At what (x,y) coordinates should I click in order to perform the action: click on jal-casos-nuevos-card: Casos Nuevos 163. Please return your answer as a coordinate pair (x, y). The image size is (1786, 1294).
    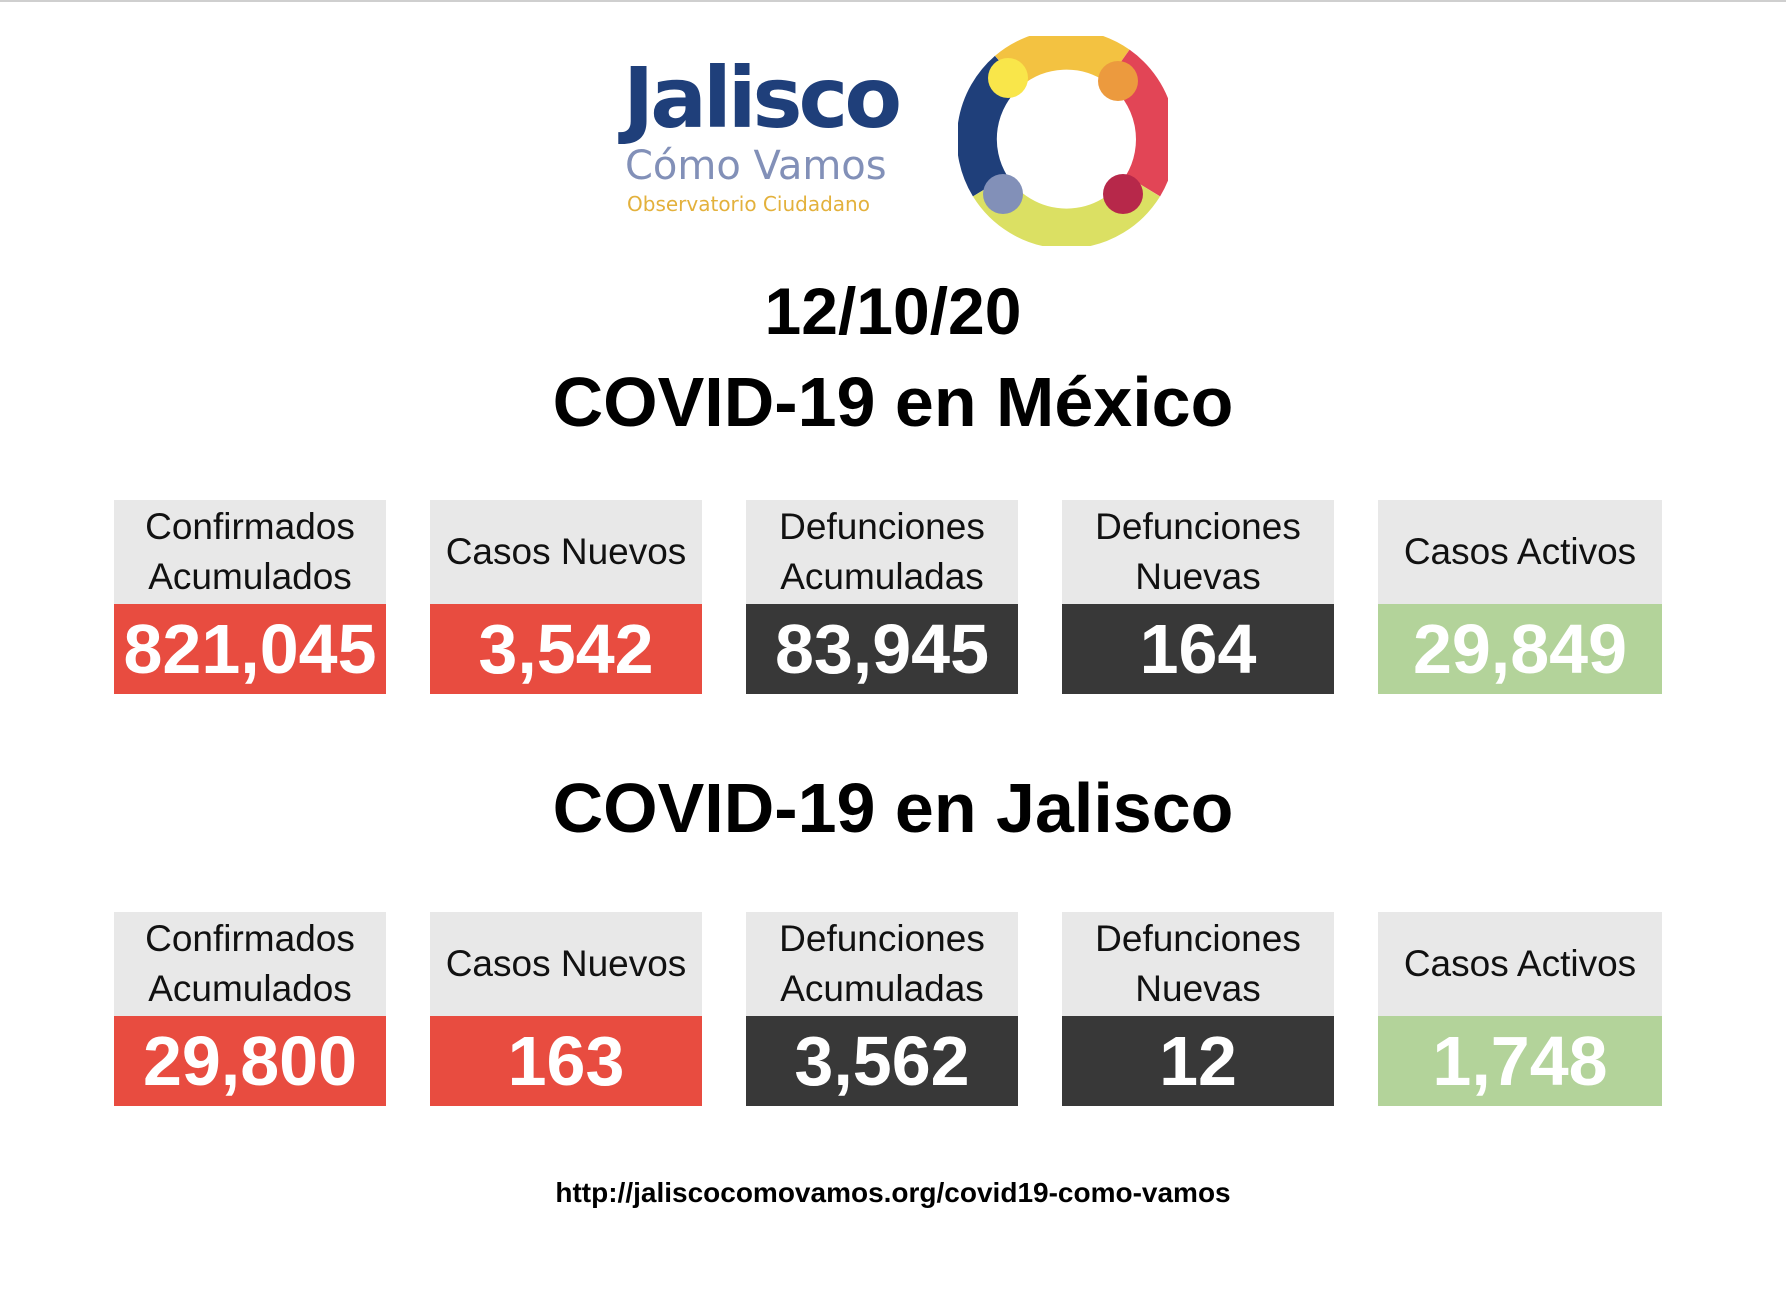
    Looking at the image, I should click on (566, 1009).